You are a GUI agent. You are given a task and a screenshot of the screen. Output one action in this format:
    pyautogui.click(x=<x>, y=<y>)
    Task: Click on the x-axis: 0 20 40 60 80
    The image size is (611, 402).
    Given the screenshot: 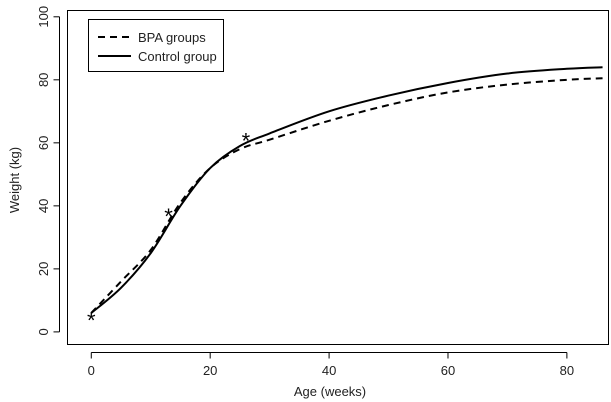 What is the action you would take?
    pyautogui.click(x=331, y=365)
    